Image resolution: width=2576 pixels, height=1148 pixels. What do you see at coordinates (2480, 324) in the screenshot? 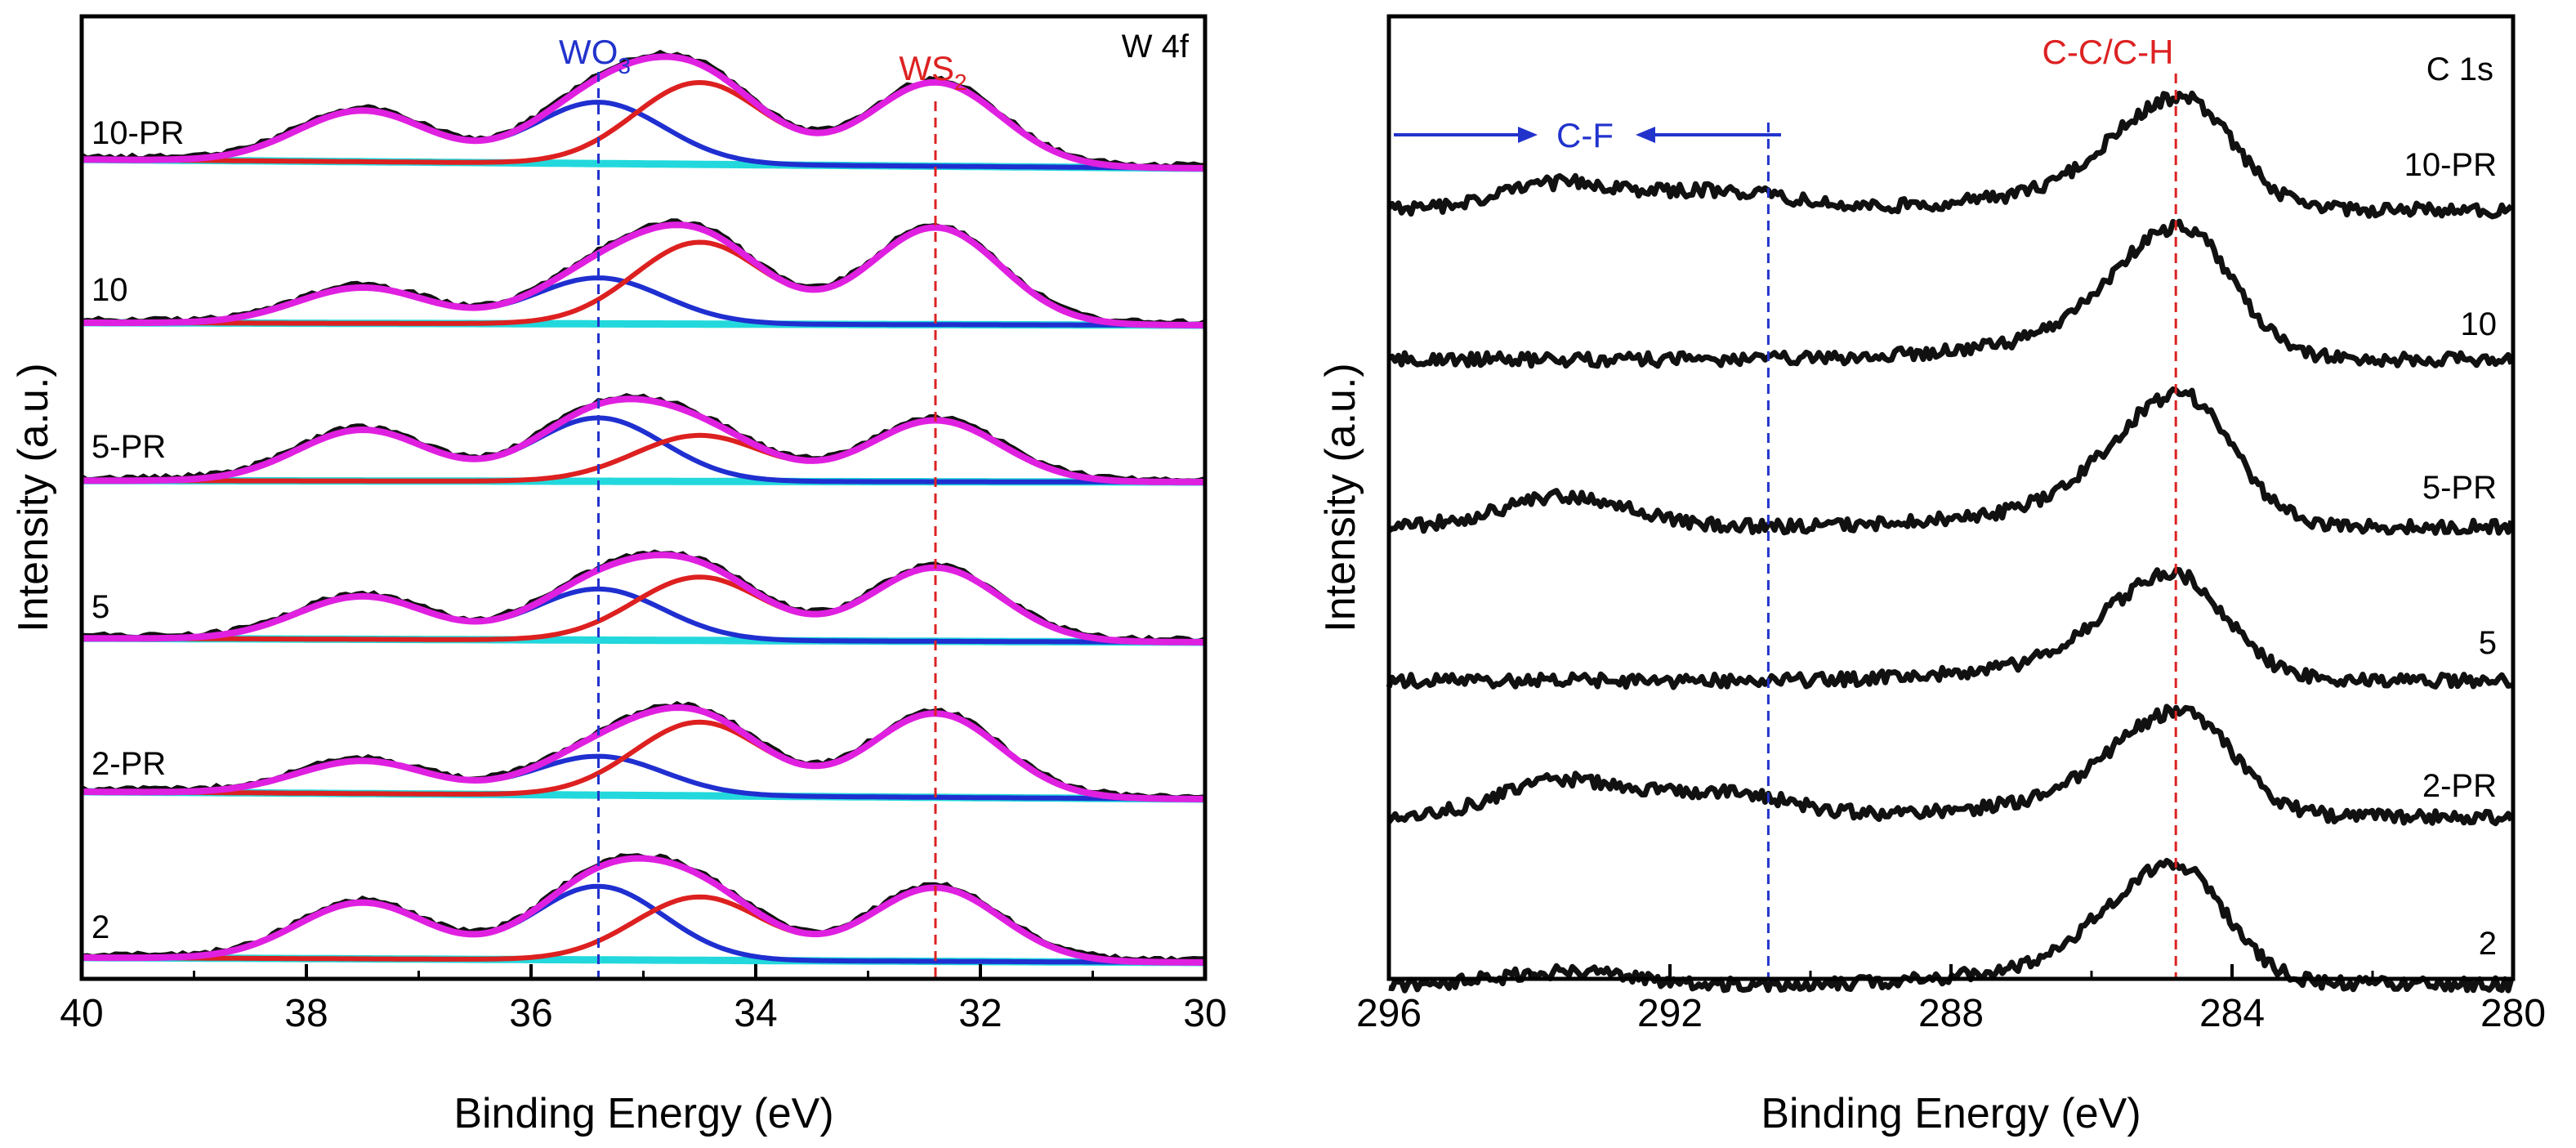
I see `c1s-series-label: 10` at bounding box center [2480, 324].